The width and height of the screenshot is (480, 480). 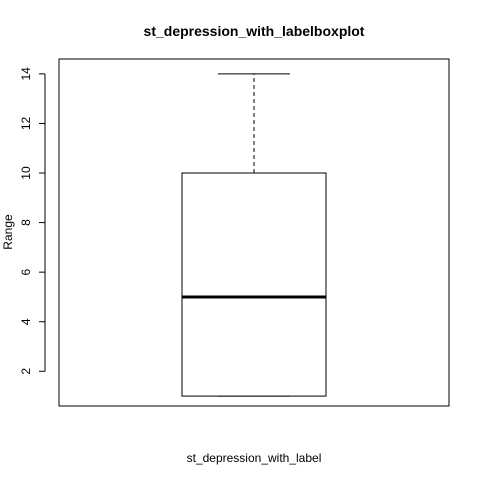 What do you see at coordinates (26, 321) in the screenshot?
I see `y-tick-label: 4` at bounding box center [26, 321].